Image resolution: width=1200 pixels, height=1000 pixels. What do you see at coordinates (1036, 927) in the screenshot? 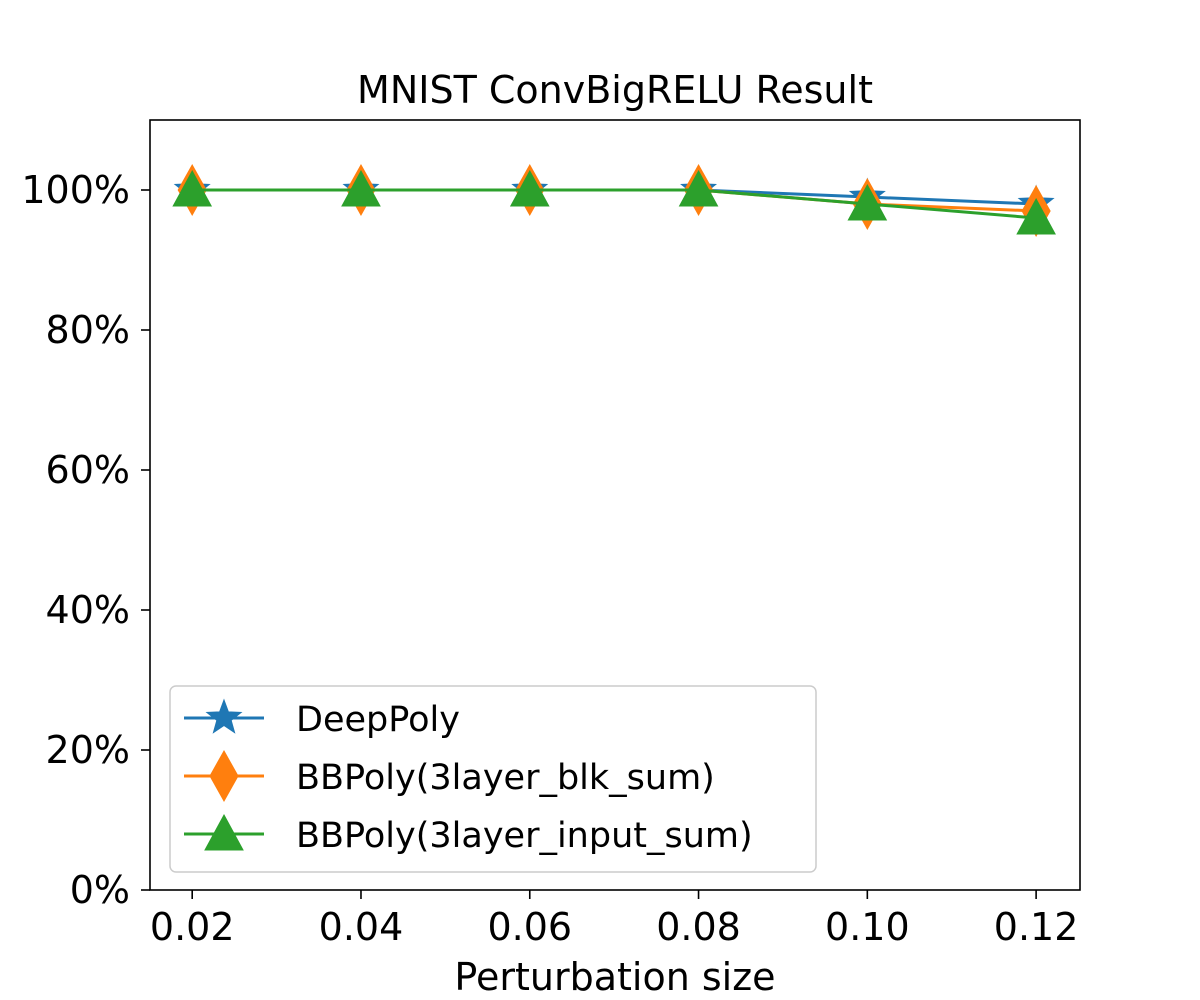
I see `x-tick-label: 0.12` at bounding box center [1036, 927].